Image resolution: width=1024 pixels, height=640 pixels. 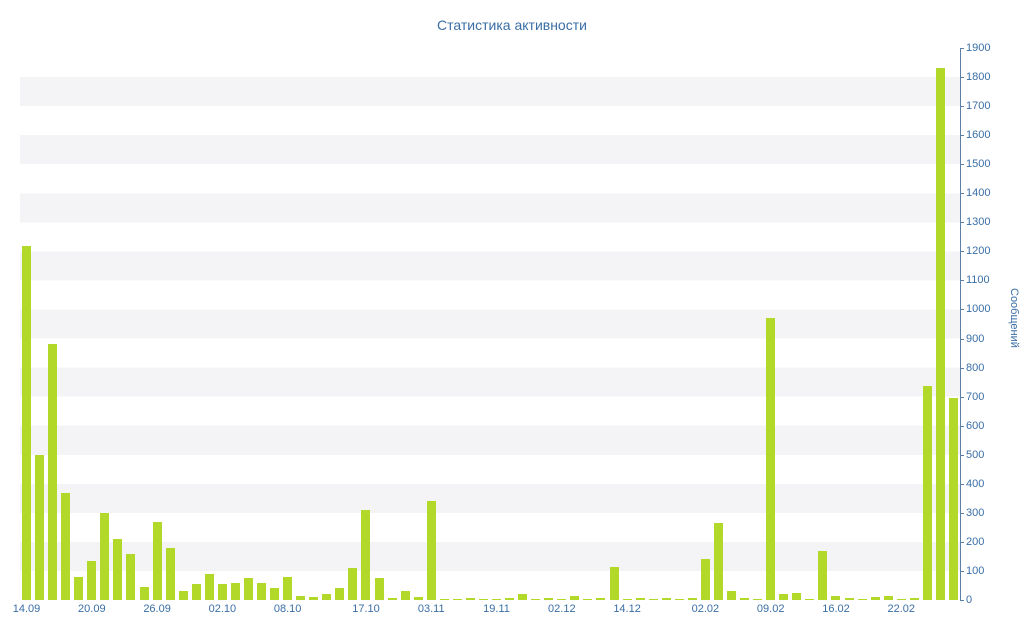 I want to click on y-axis-tick-label: 500, so click(x=975, y=454).